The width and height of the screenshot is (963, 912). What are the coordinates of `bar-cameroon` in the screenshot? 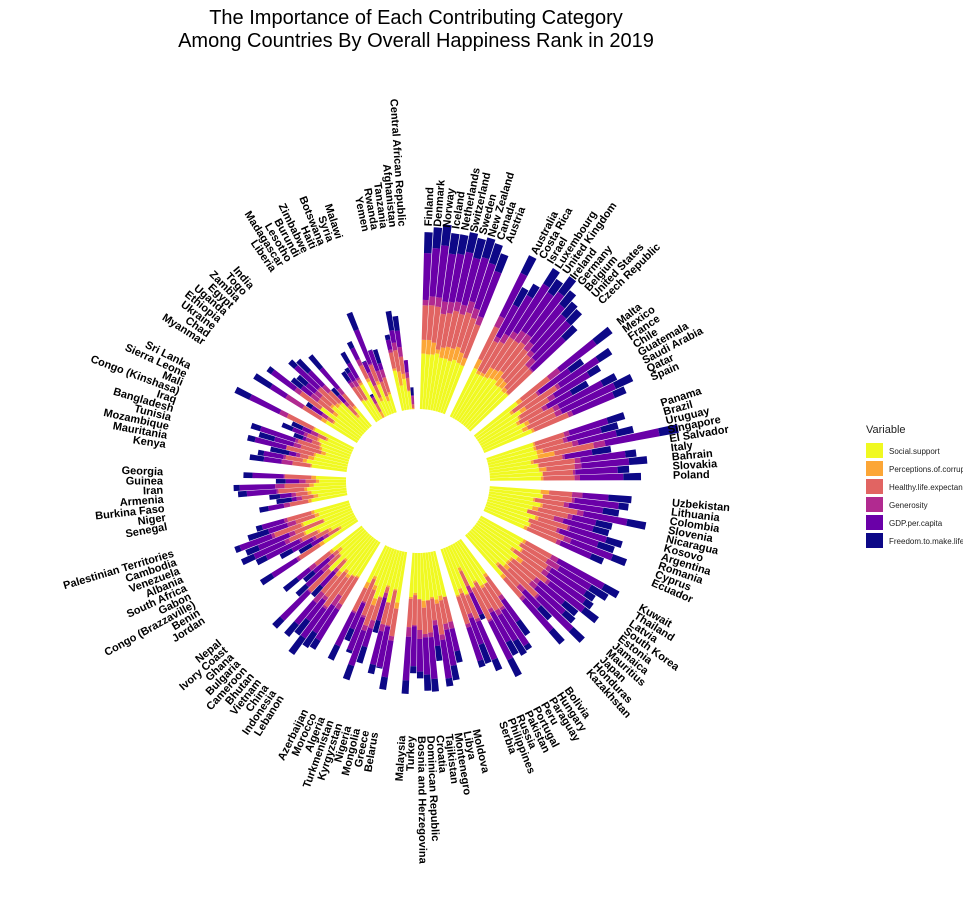 It's located at (340, 565).